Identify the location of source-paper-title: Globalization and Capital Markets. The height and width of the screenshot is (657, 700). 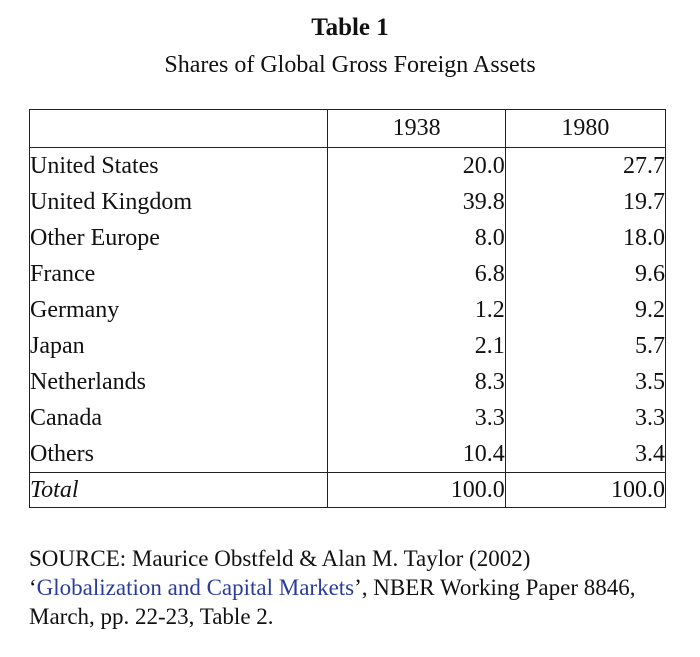
(195, 587).